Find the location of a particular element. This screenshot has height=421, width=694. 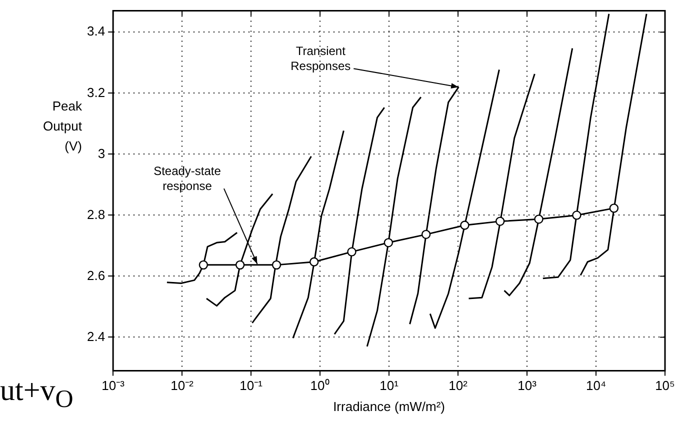

y-tick-label: 3.2 is located at coordinates (96, 92).